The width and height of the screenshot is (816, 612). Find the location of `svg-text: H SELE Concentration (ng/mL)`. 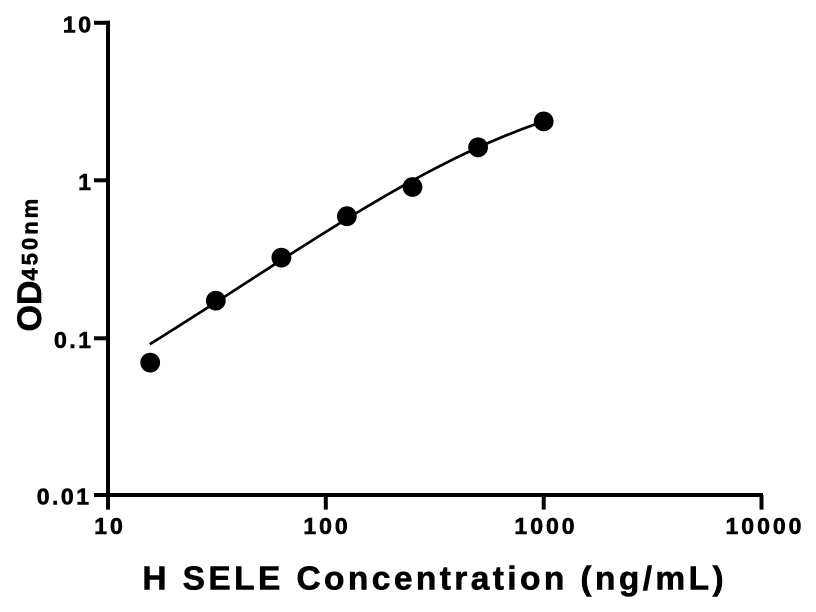

svg-text: H SELE Concentration (ng/mL) is located at coordinates (434, 578).